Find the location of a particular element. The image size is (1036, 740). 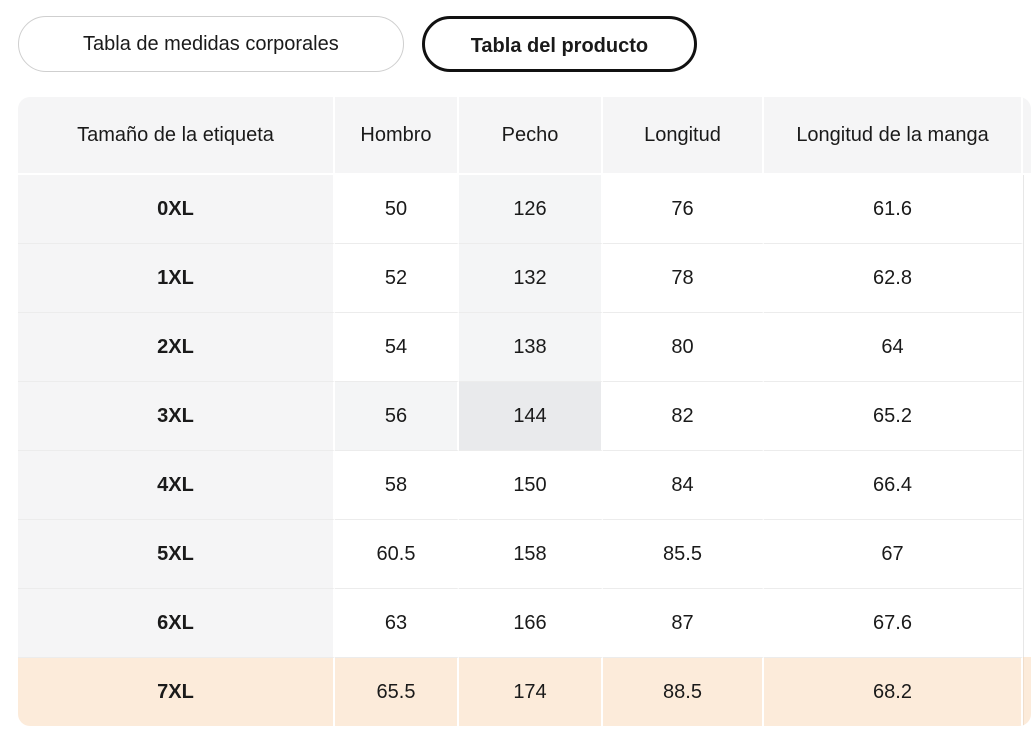

value-cell: 150 is located at coordinates (531, 484).